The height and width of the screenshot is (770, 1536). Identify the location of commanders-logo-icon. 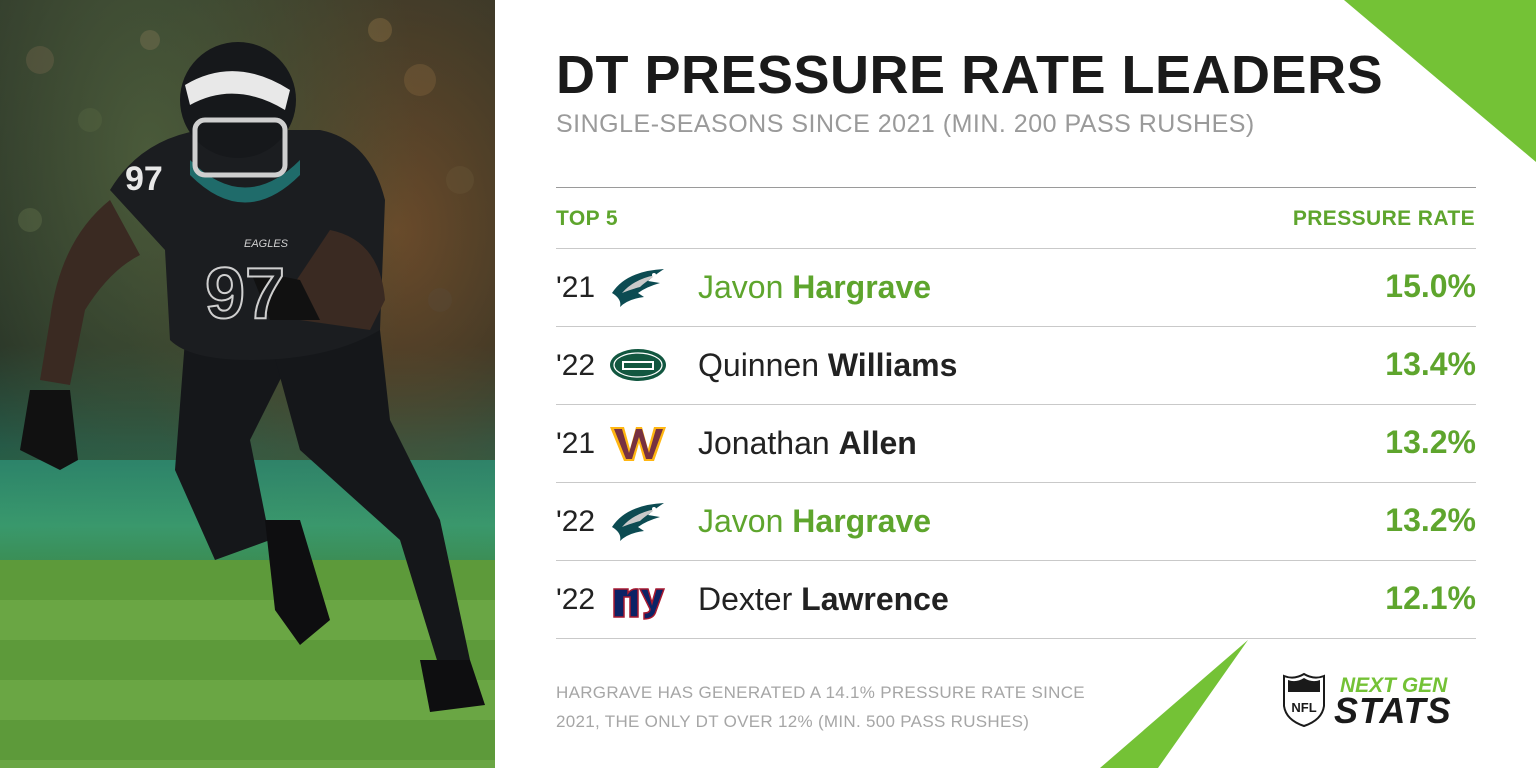
(638, 444).